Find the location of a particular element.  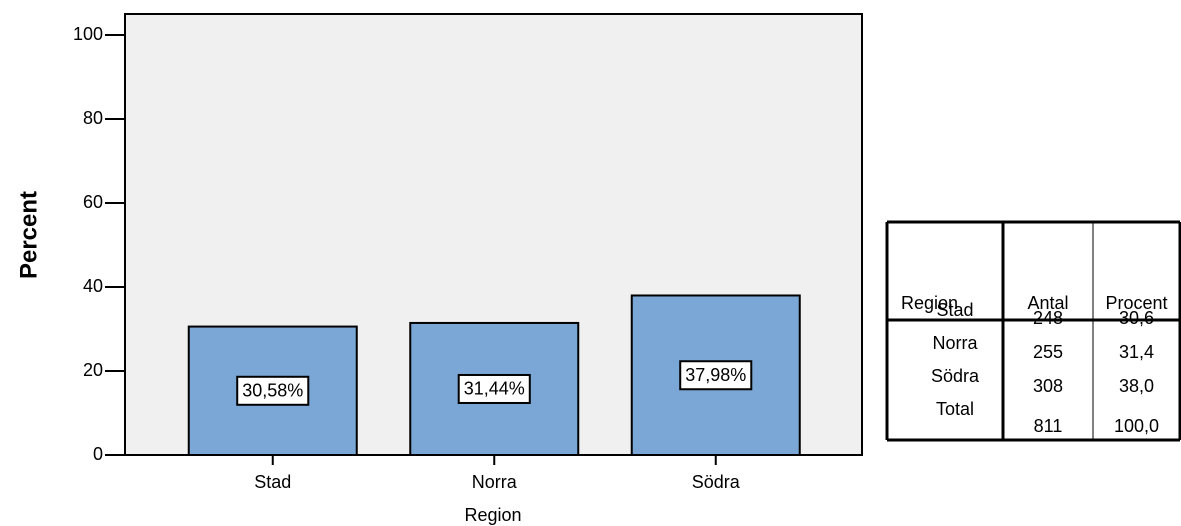

table-cell: 38,0 is located at coordinates (1136, 386).